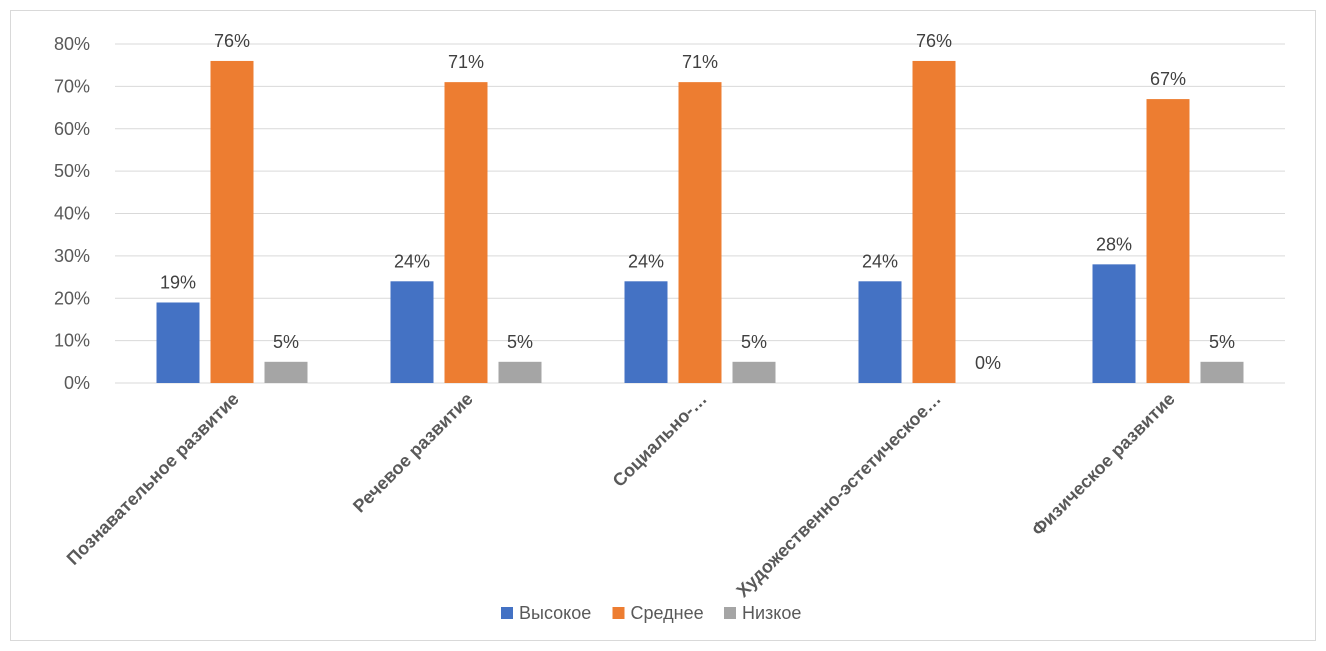  Describe the element at coordinates (72, 256) in the screenshot. I see `y-tick-label: 30%` at that location.